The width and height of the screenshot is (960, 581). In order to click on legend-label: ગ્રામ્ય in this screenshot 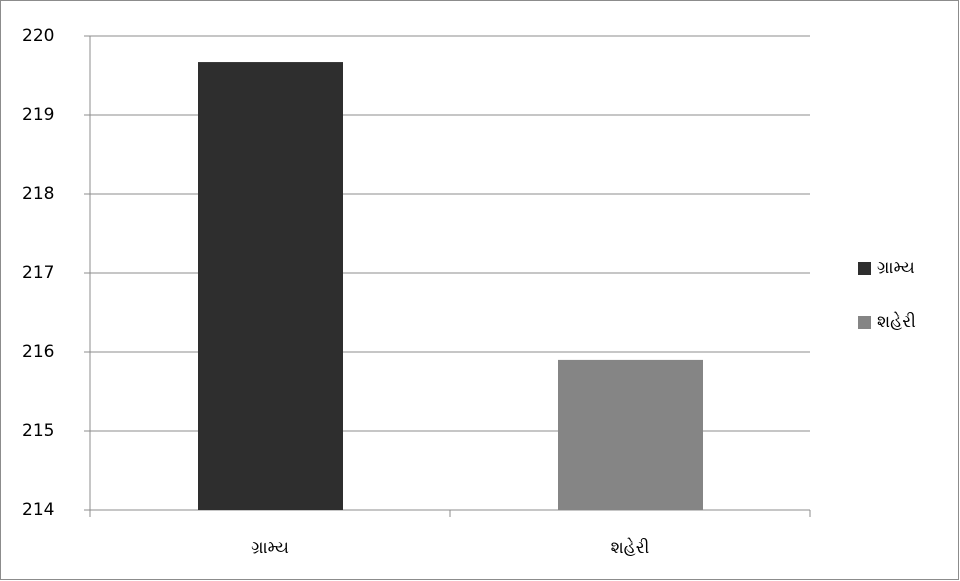, I will do `click(896, 268)`.